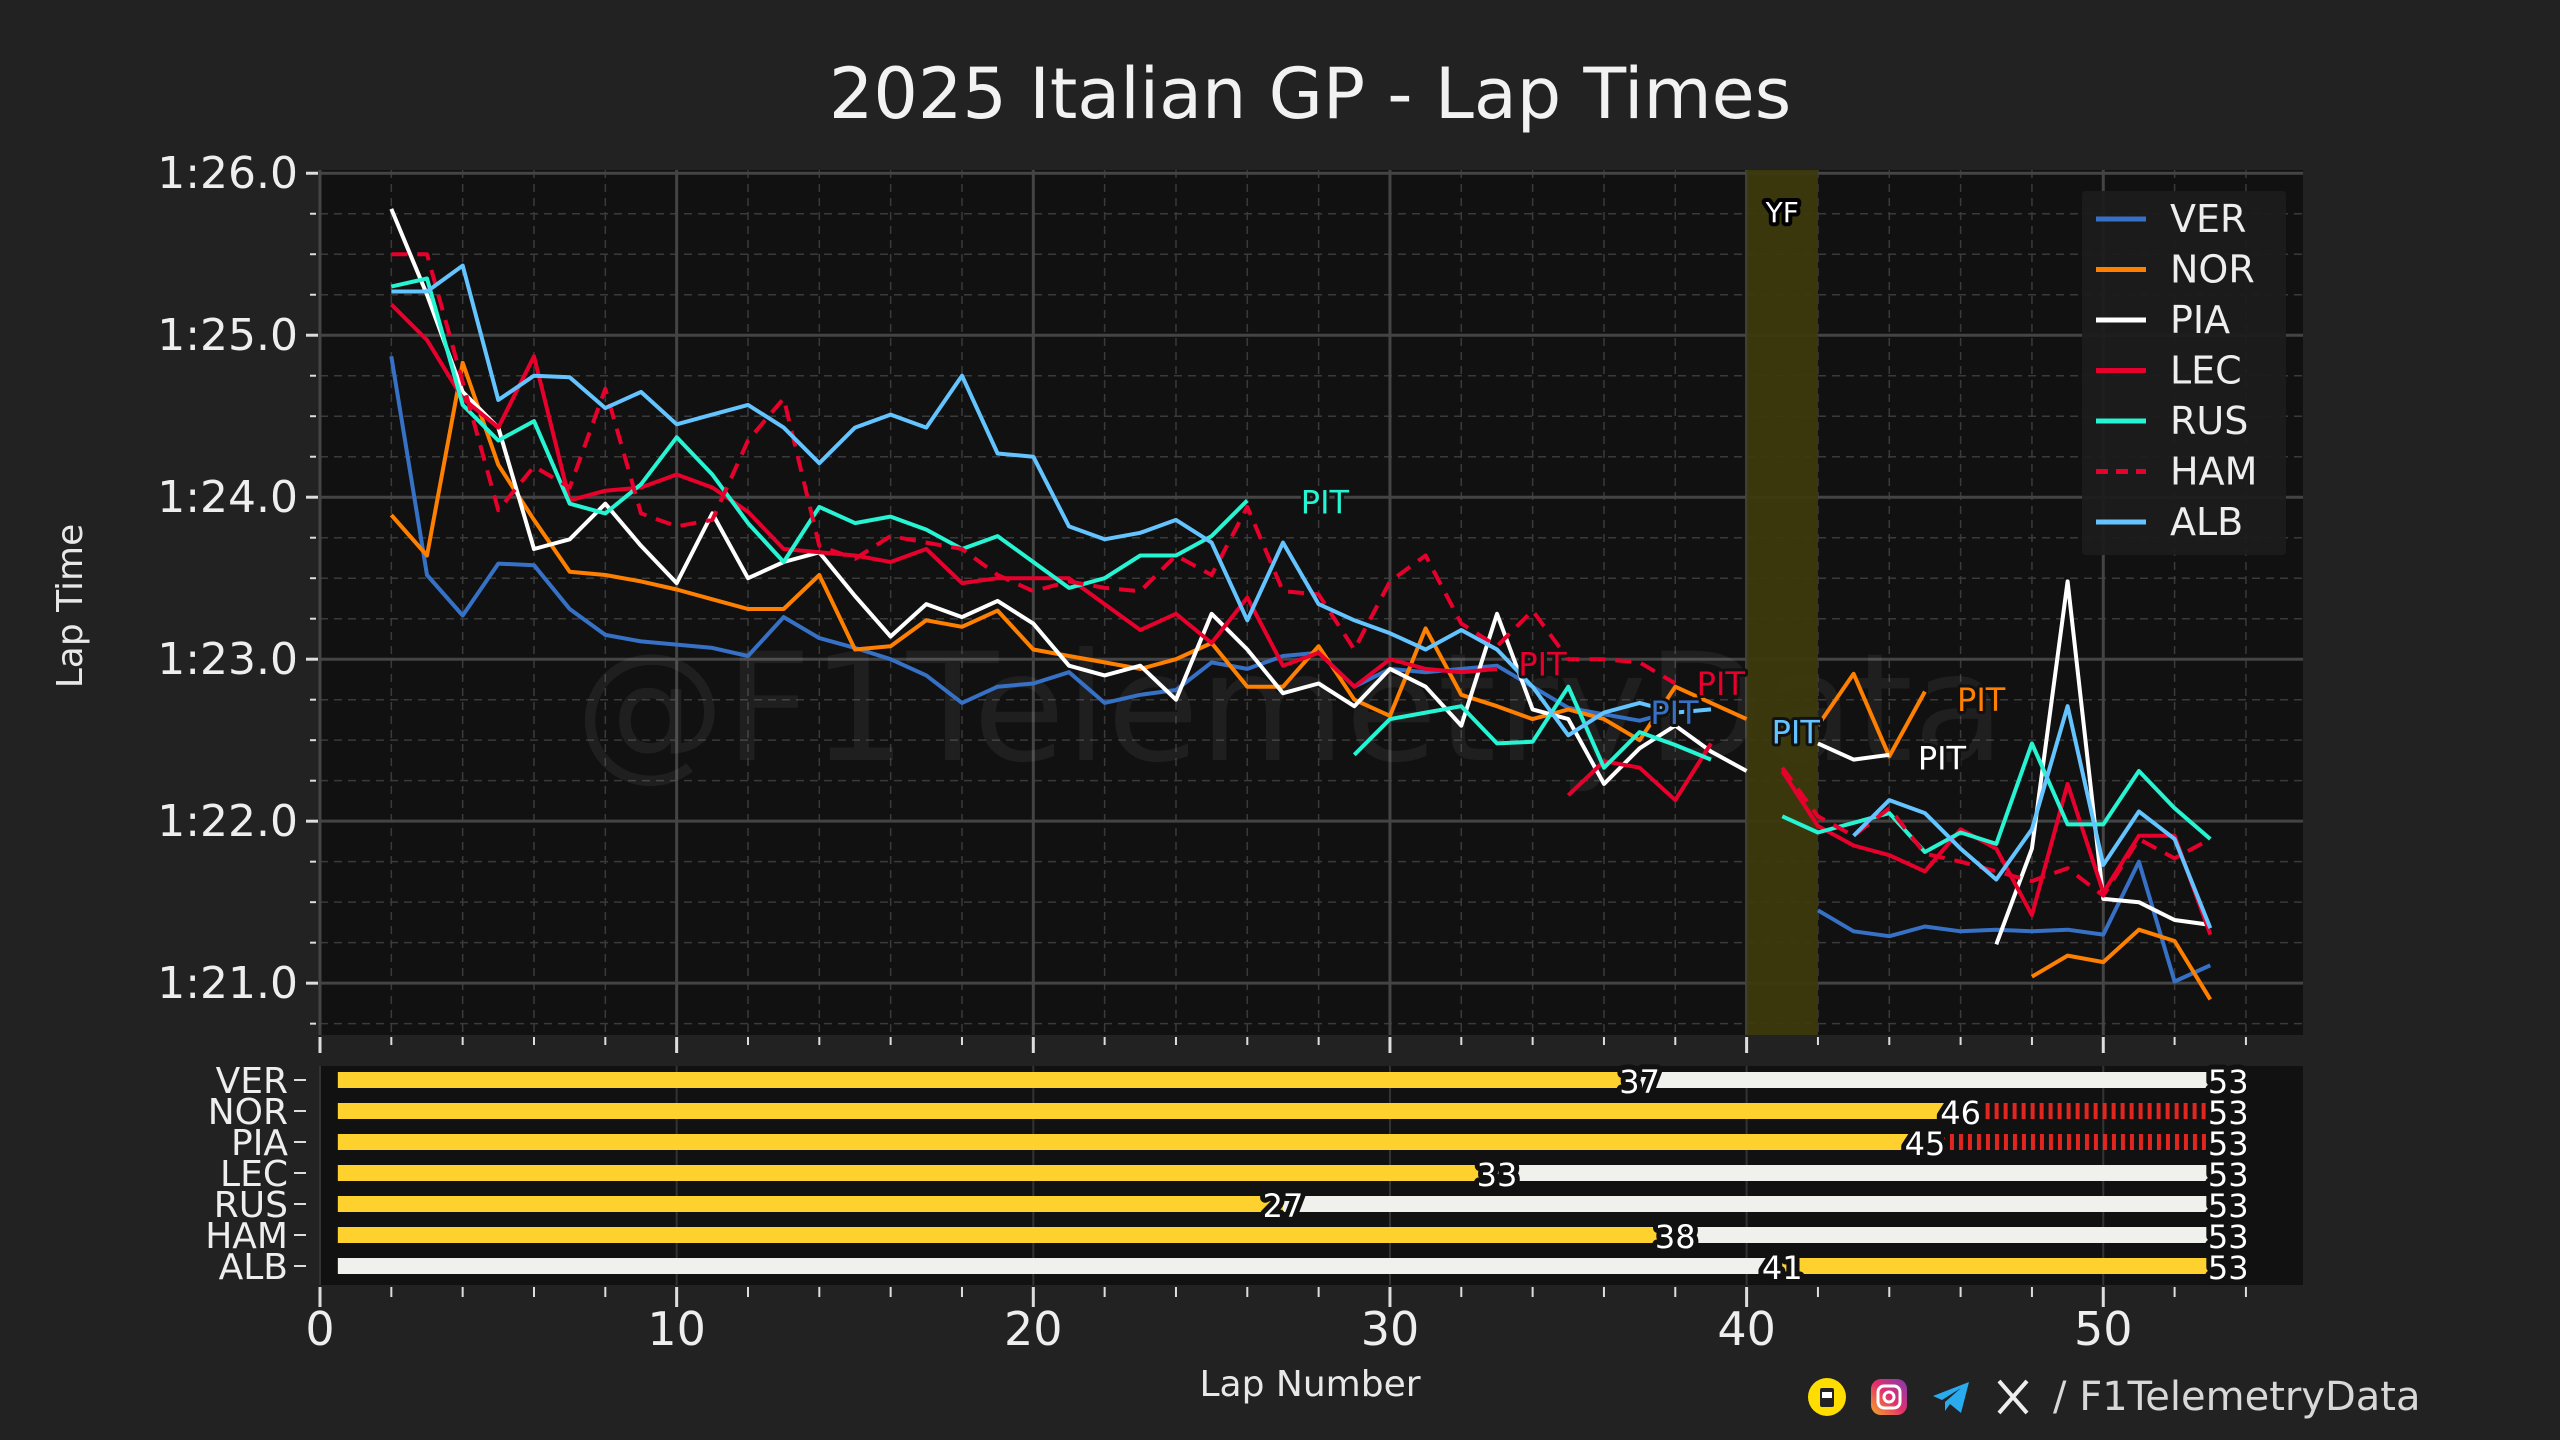 The image size is (2560, 1440). Describe the element at coordinates (1782, 212) in the screenshot. I see `yellow-flag-label: YF` at that location.